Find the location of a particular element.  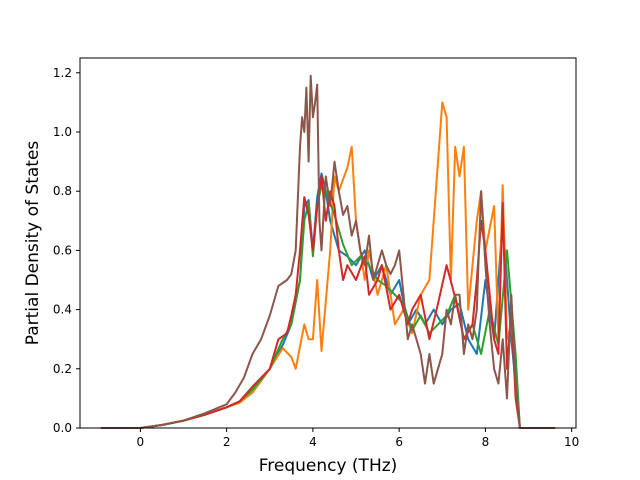

x-tick-label: 0 is located at coordinates (141, 442).